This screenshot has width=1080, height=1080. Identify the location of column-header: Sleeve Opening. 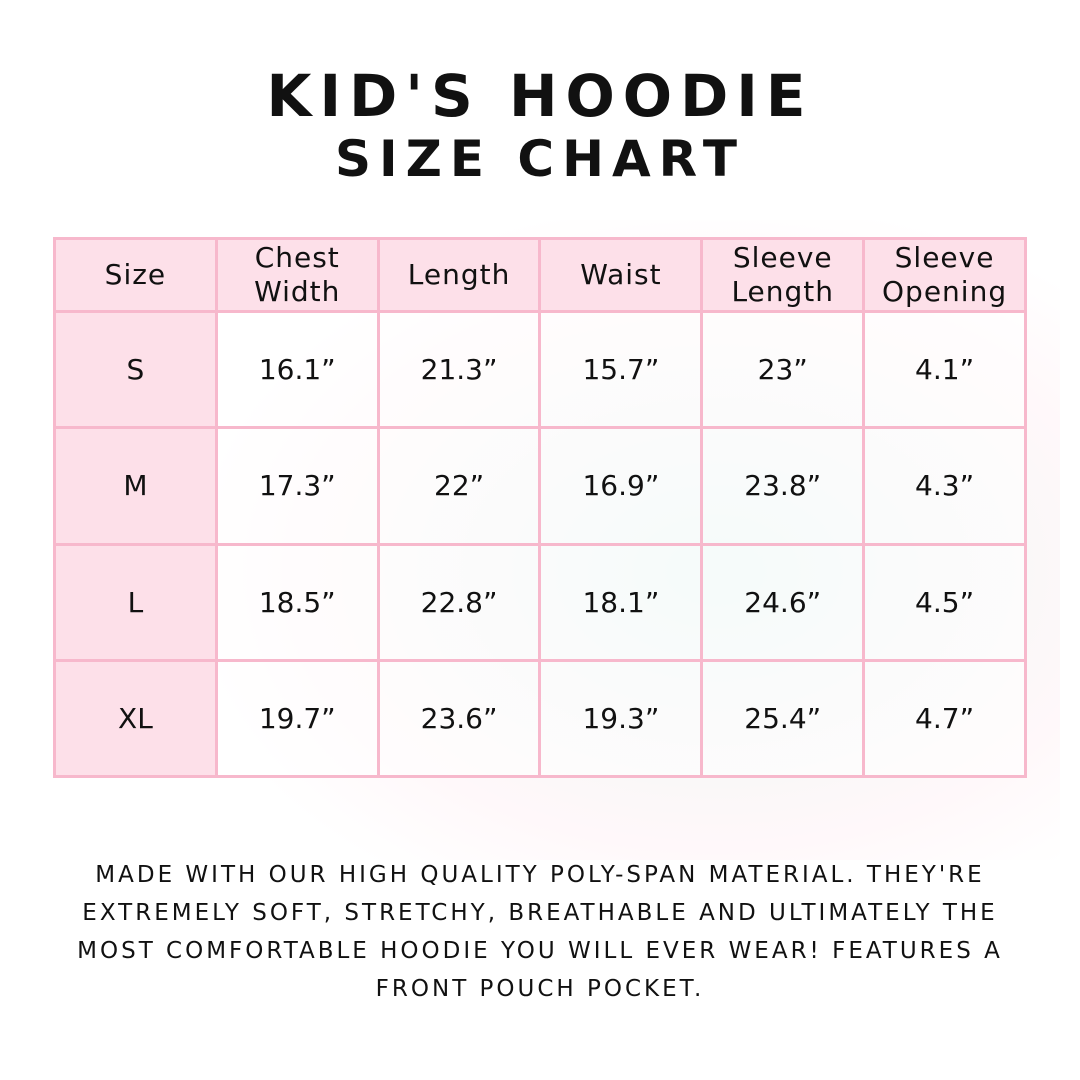
(944, 275).